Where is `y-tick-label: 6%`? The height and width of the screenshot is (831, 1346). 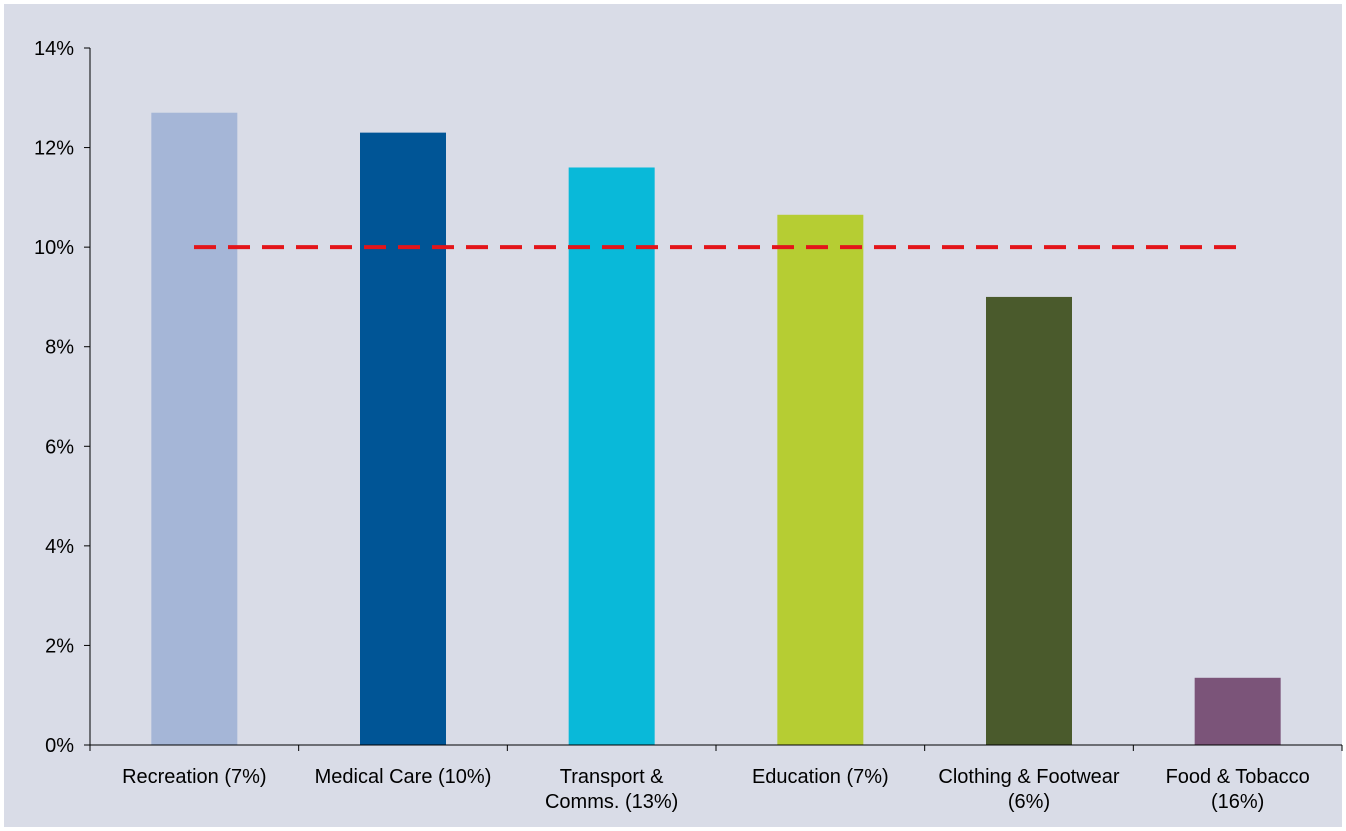 y-tick-label: 6% is located at coordinates (59, 447).